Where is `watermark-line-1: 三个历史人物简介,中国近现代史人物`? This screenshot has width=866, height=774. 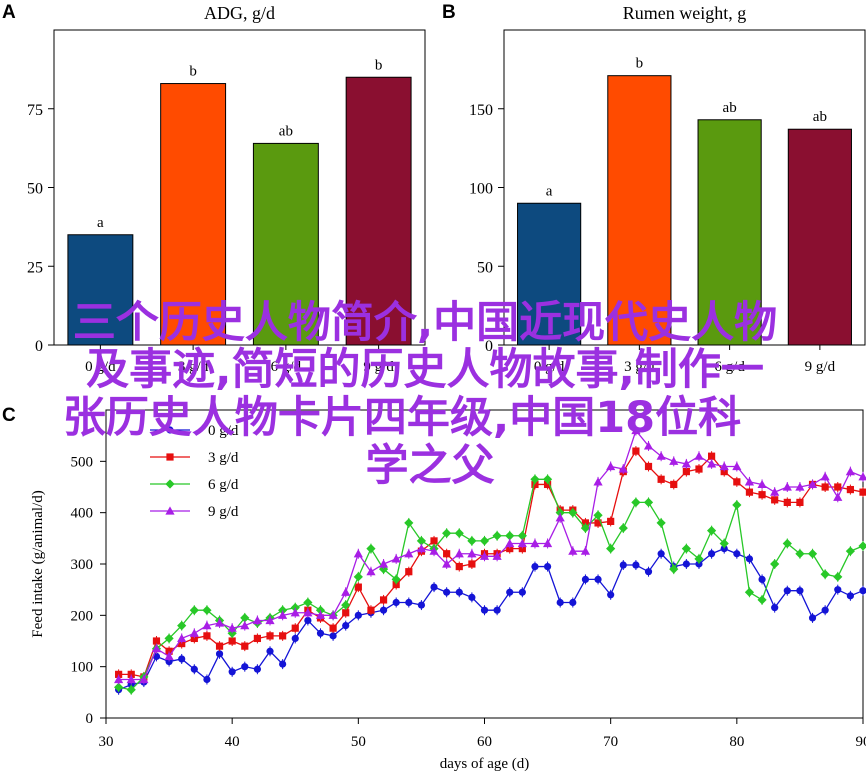 watermark-line-1: 三个历史人物简介,中国近现代史人物 is located at coordinates (425, 323).